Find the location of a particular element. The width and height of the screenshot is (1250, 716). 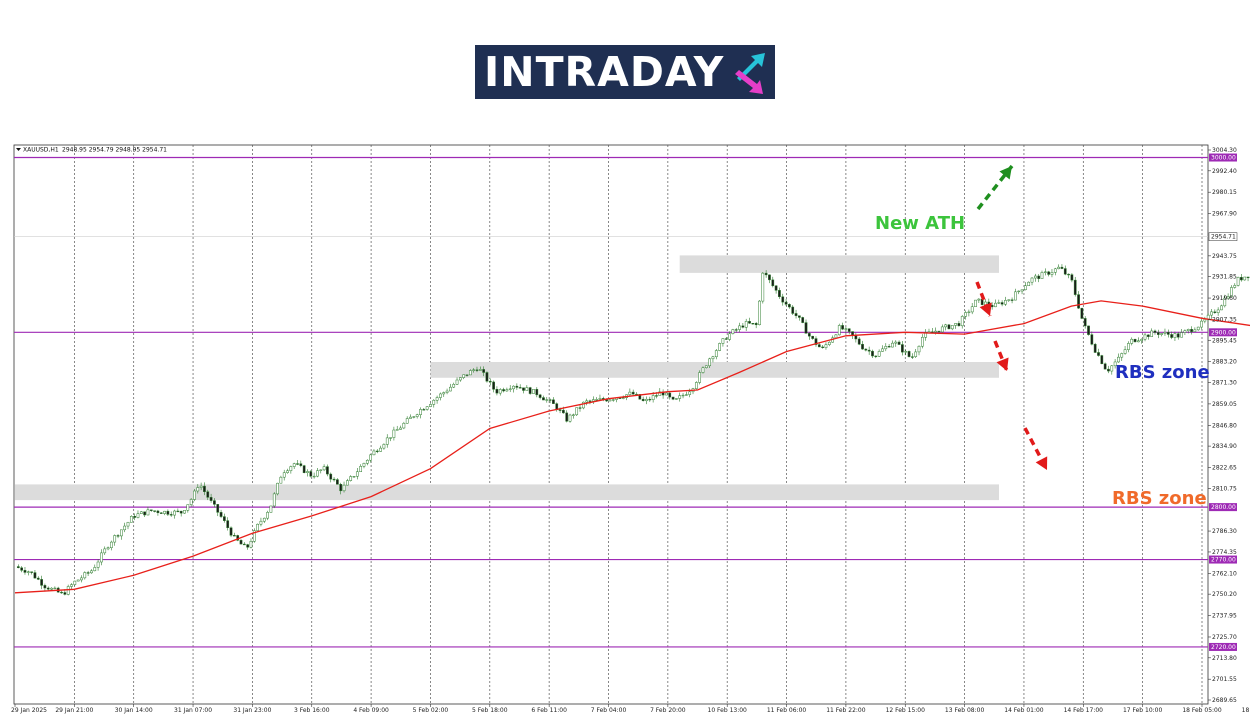

x-tick-label: 17 Feb 10:00 is located at coordinates (1143, 710).